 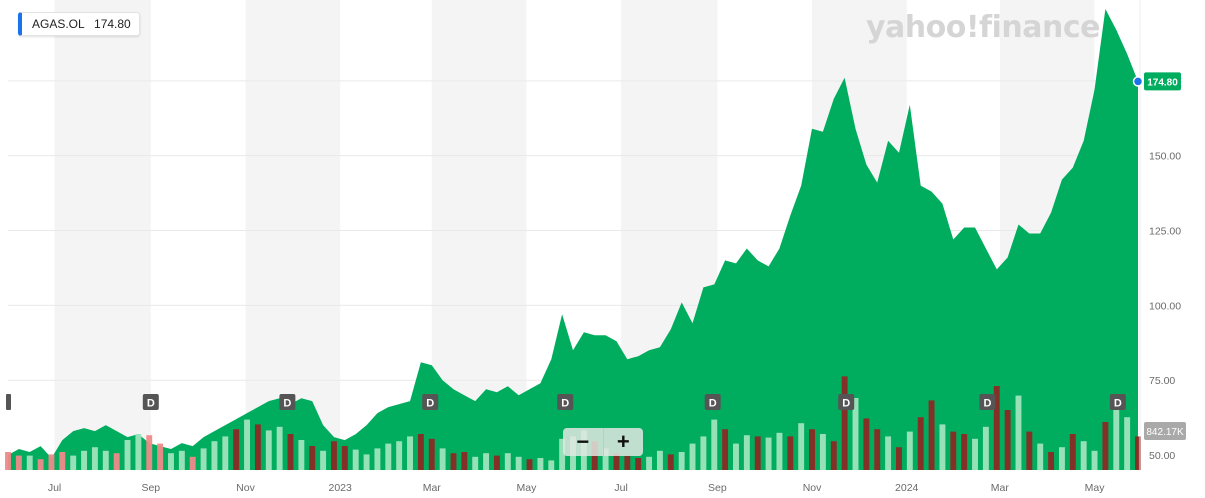 What do you see at coordinates (1138, 81) in the screenshot?
I see `last-price-marker` at bounding box center [1138, 81].